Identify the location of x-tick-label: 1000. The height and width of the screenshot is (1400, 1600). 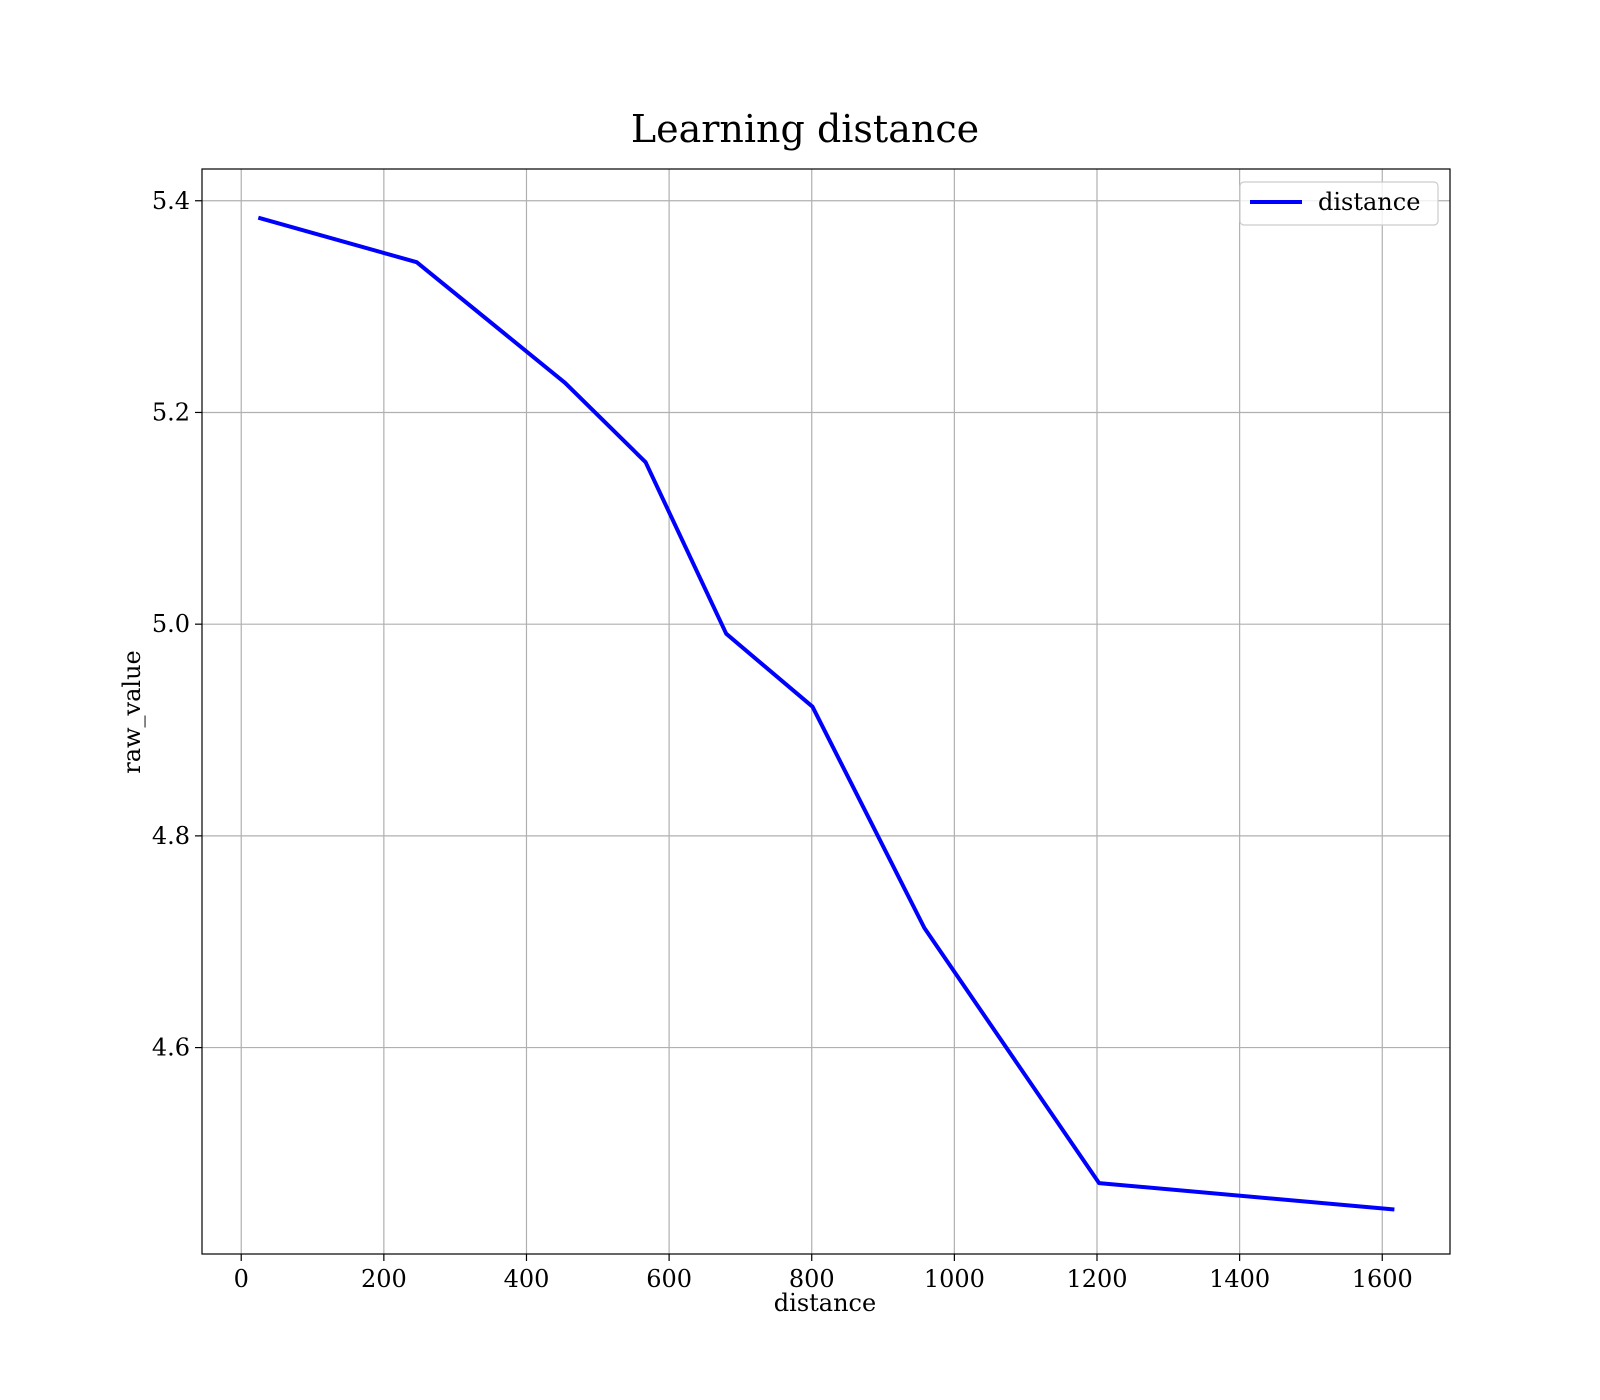
(954, 1279).